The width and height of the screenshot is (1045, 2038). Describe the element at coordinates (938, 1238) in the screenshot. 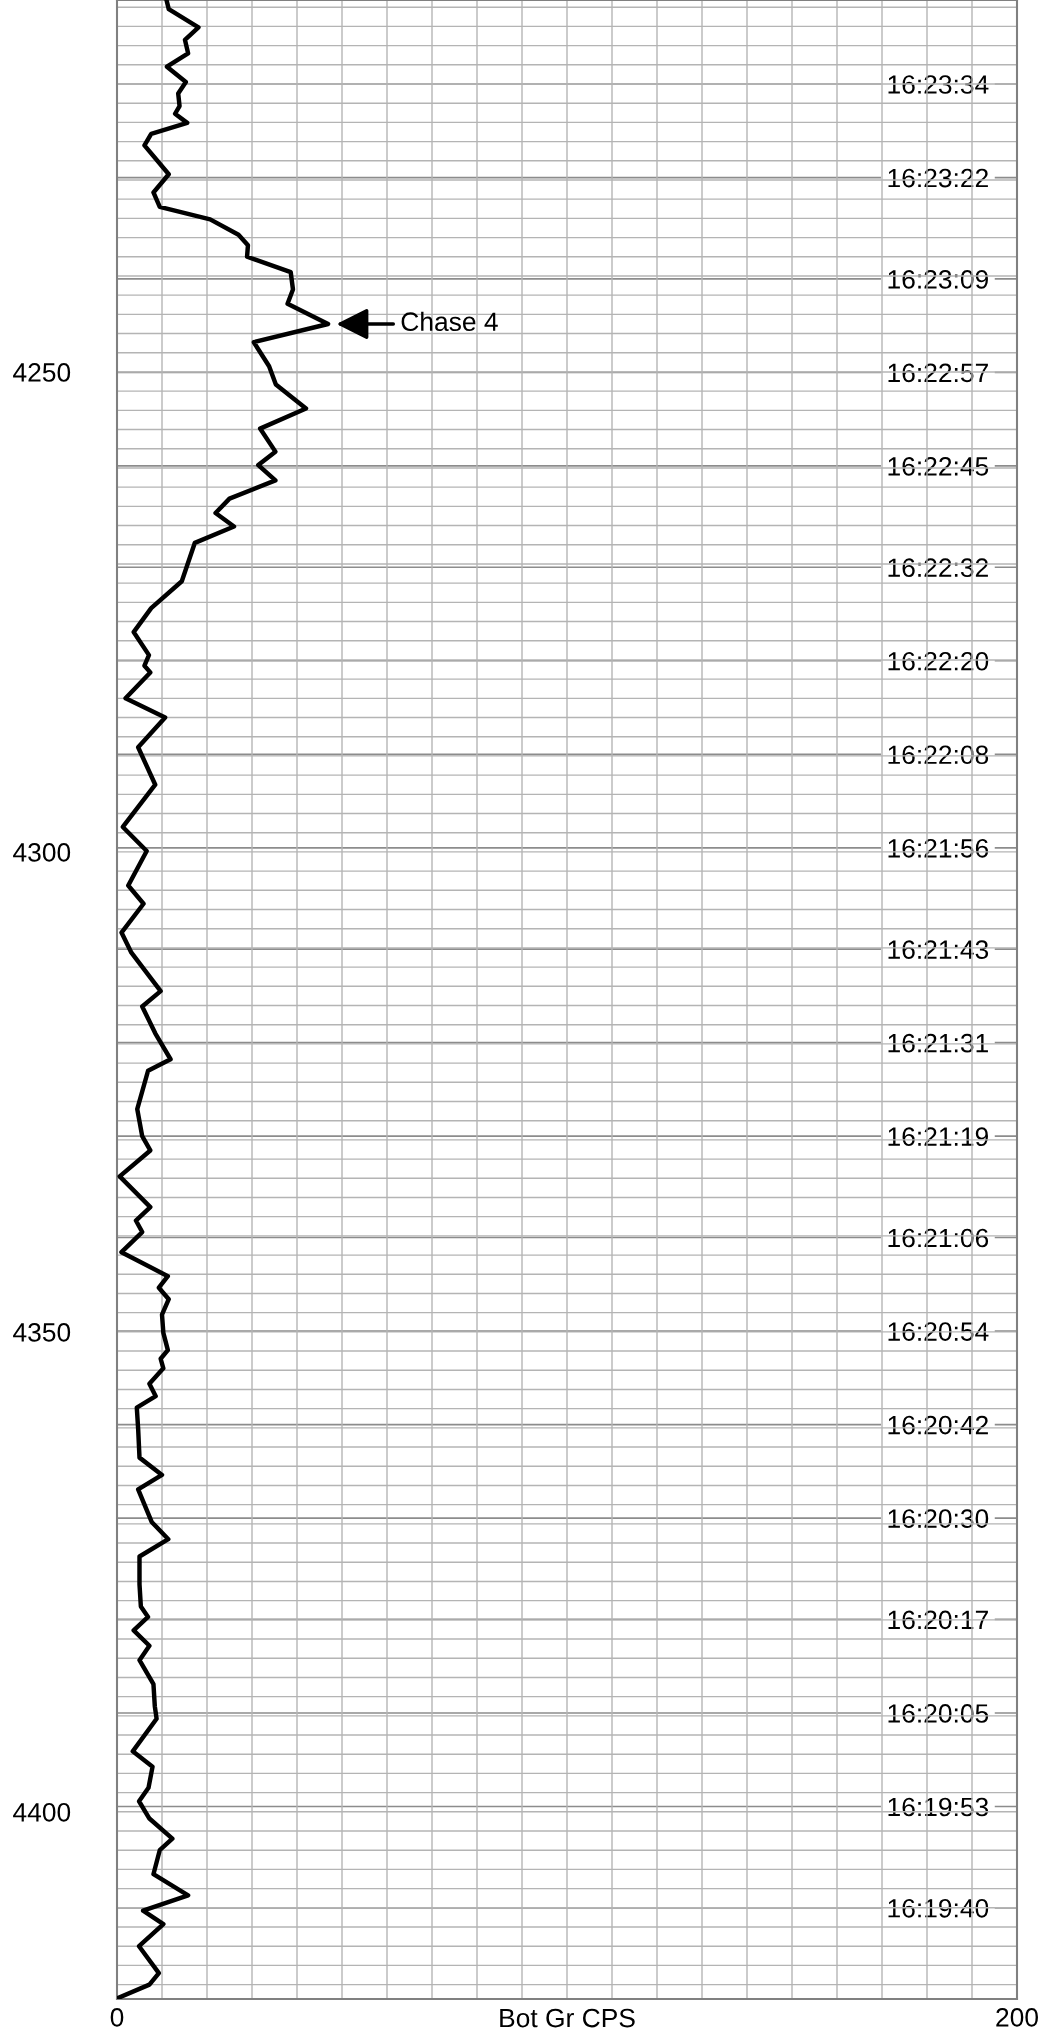

I see `y2-tick-label: 16:21:06` at that location.